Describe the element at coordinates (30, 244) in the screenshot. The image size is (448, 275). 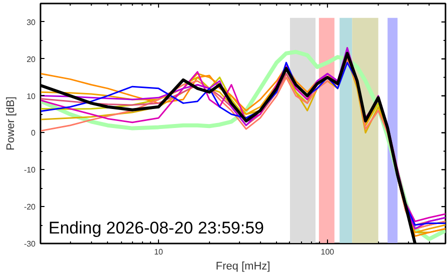
I see `y-tick-label: -30` at that location.